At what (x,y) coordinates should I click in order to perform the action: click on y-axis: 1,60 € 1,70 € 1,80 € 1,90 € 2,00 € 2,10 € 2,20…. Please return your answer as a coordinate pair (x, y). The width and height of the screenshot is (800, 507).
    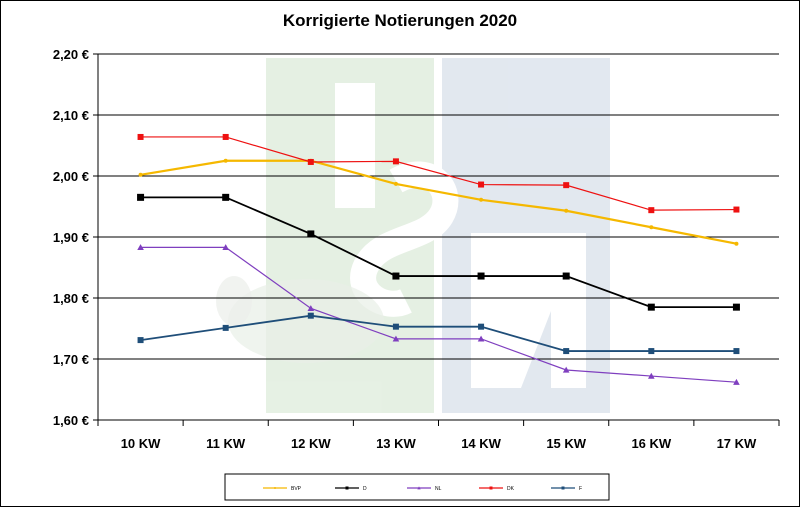
    Looking at the image, I should click on (75, 237).